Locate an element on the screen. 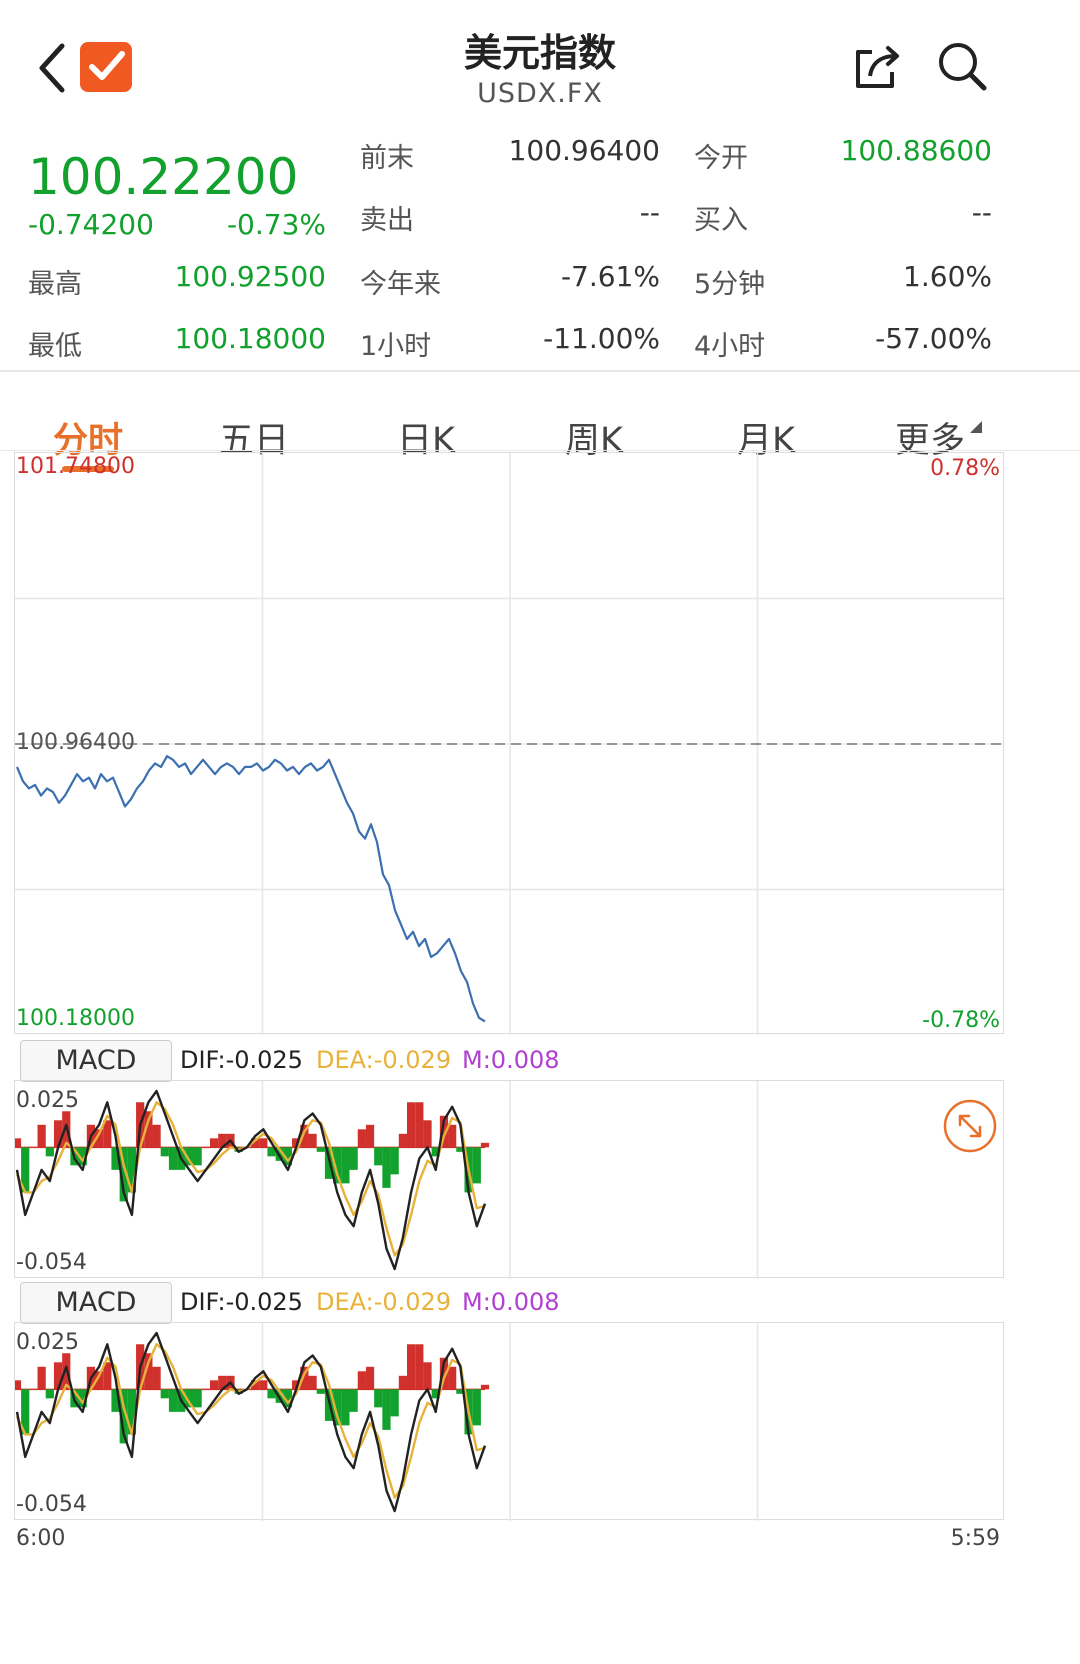 This screenshot has width=1080, height=1664. low-label: 最低 is located at coordinates (55, 346).